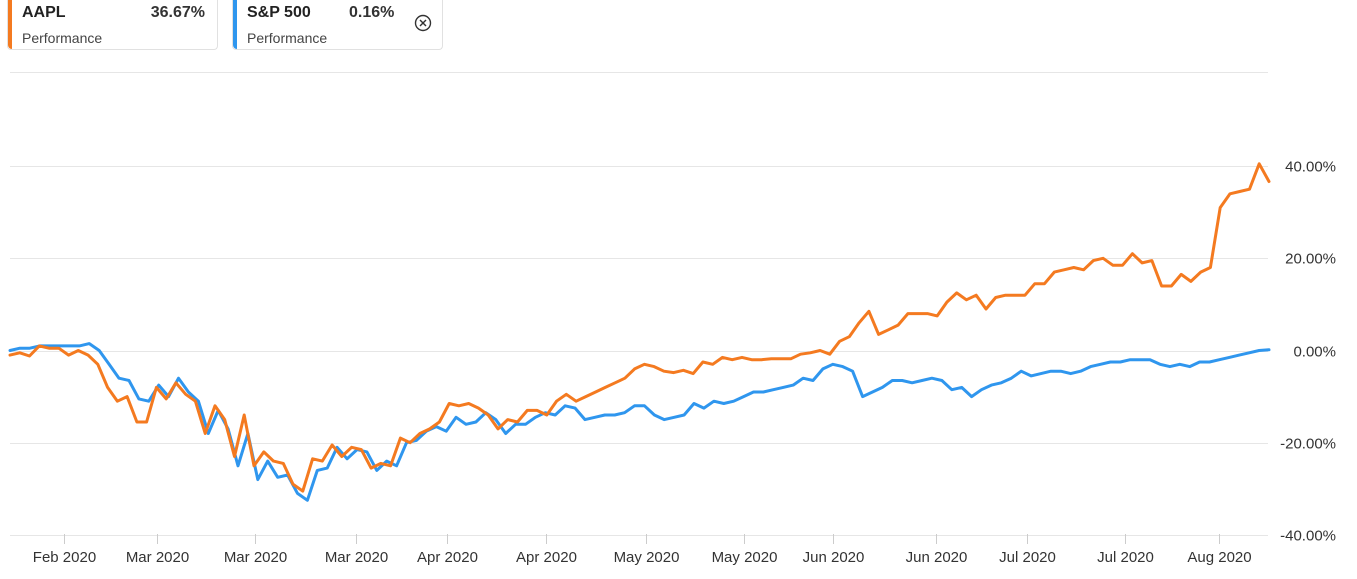  I want to click on close-circle-icon, so click(423, 23).